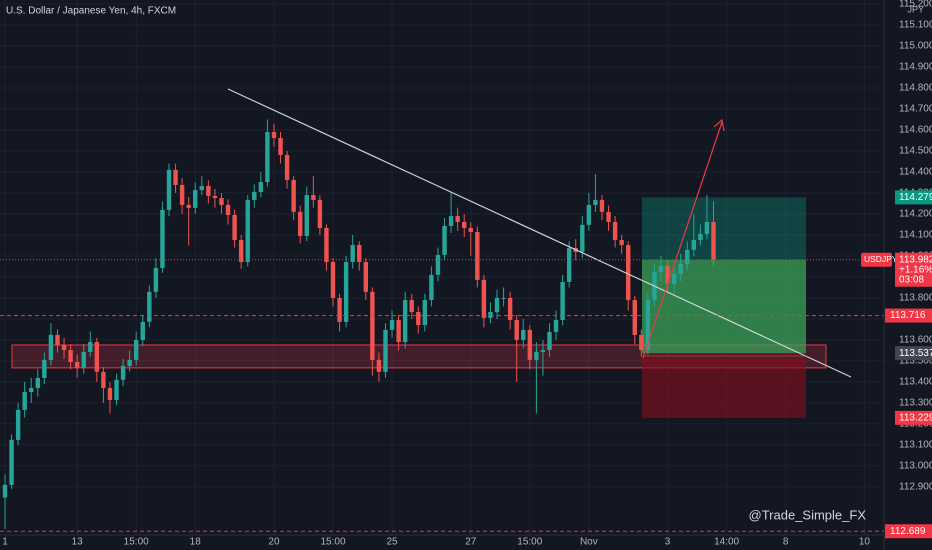  Describe the element at coordinates (915, 235) in the screenshot. I see `y-tick-label: 114.100` at that location.